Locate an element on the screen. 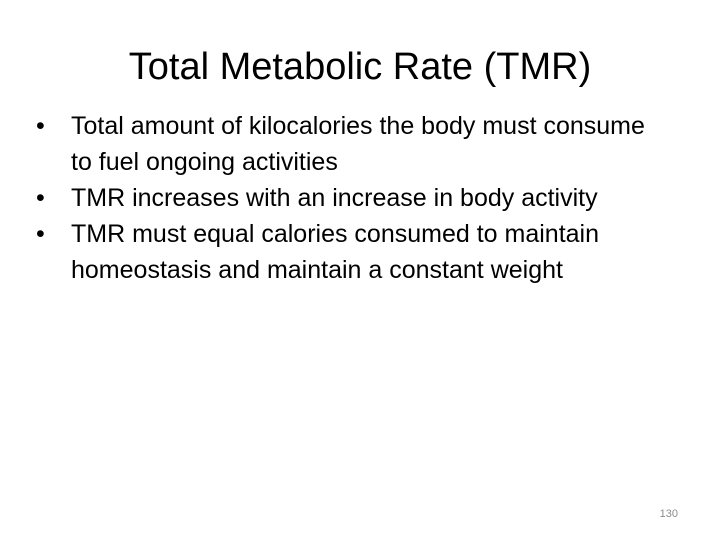 This screenshot has width=720, height=540. page-number: 130 is located at coordinates (668, 514).